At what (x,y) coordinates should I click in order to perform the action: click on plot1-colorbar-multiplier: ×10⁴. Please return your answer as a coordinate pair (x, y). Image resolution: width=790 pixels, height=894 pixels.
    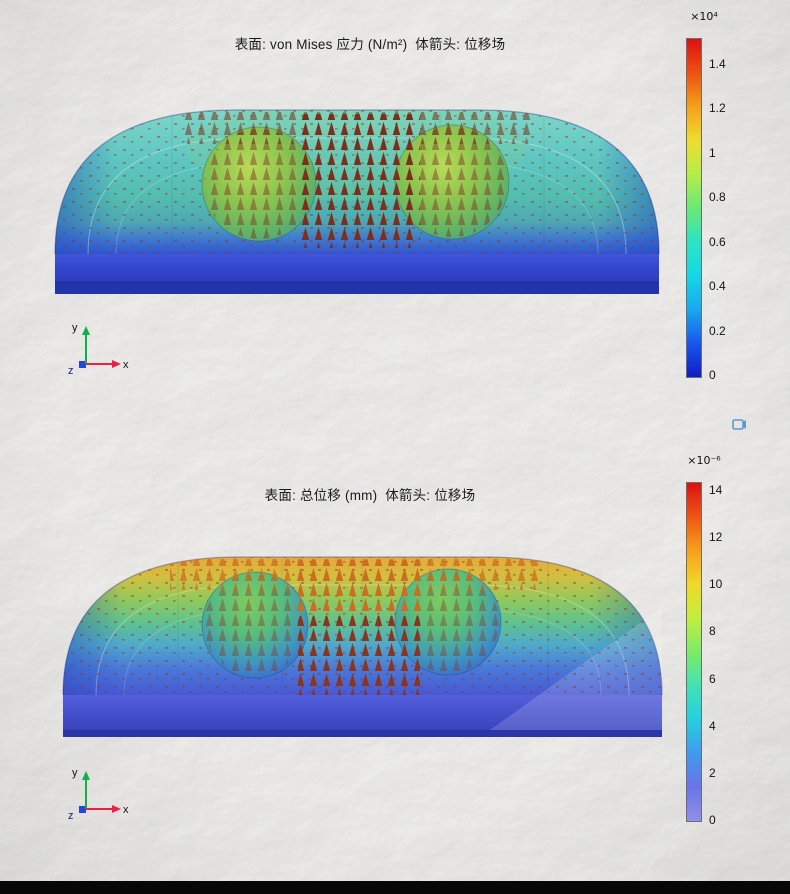
    Looking at the image, I should click on (704, 16).